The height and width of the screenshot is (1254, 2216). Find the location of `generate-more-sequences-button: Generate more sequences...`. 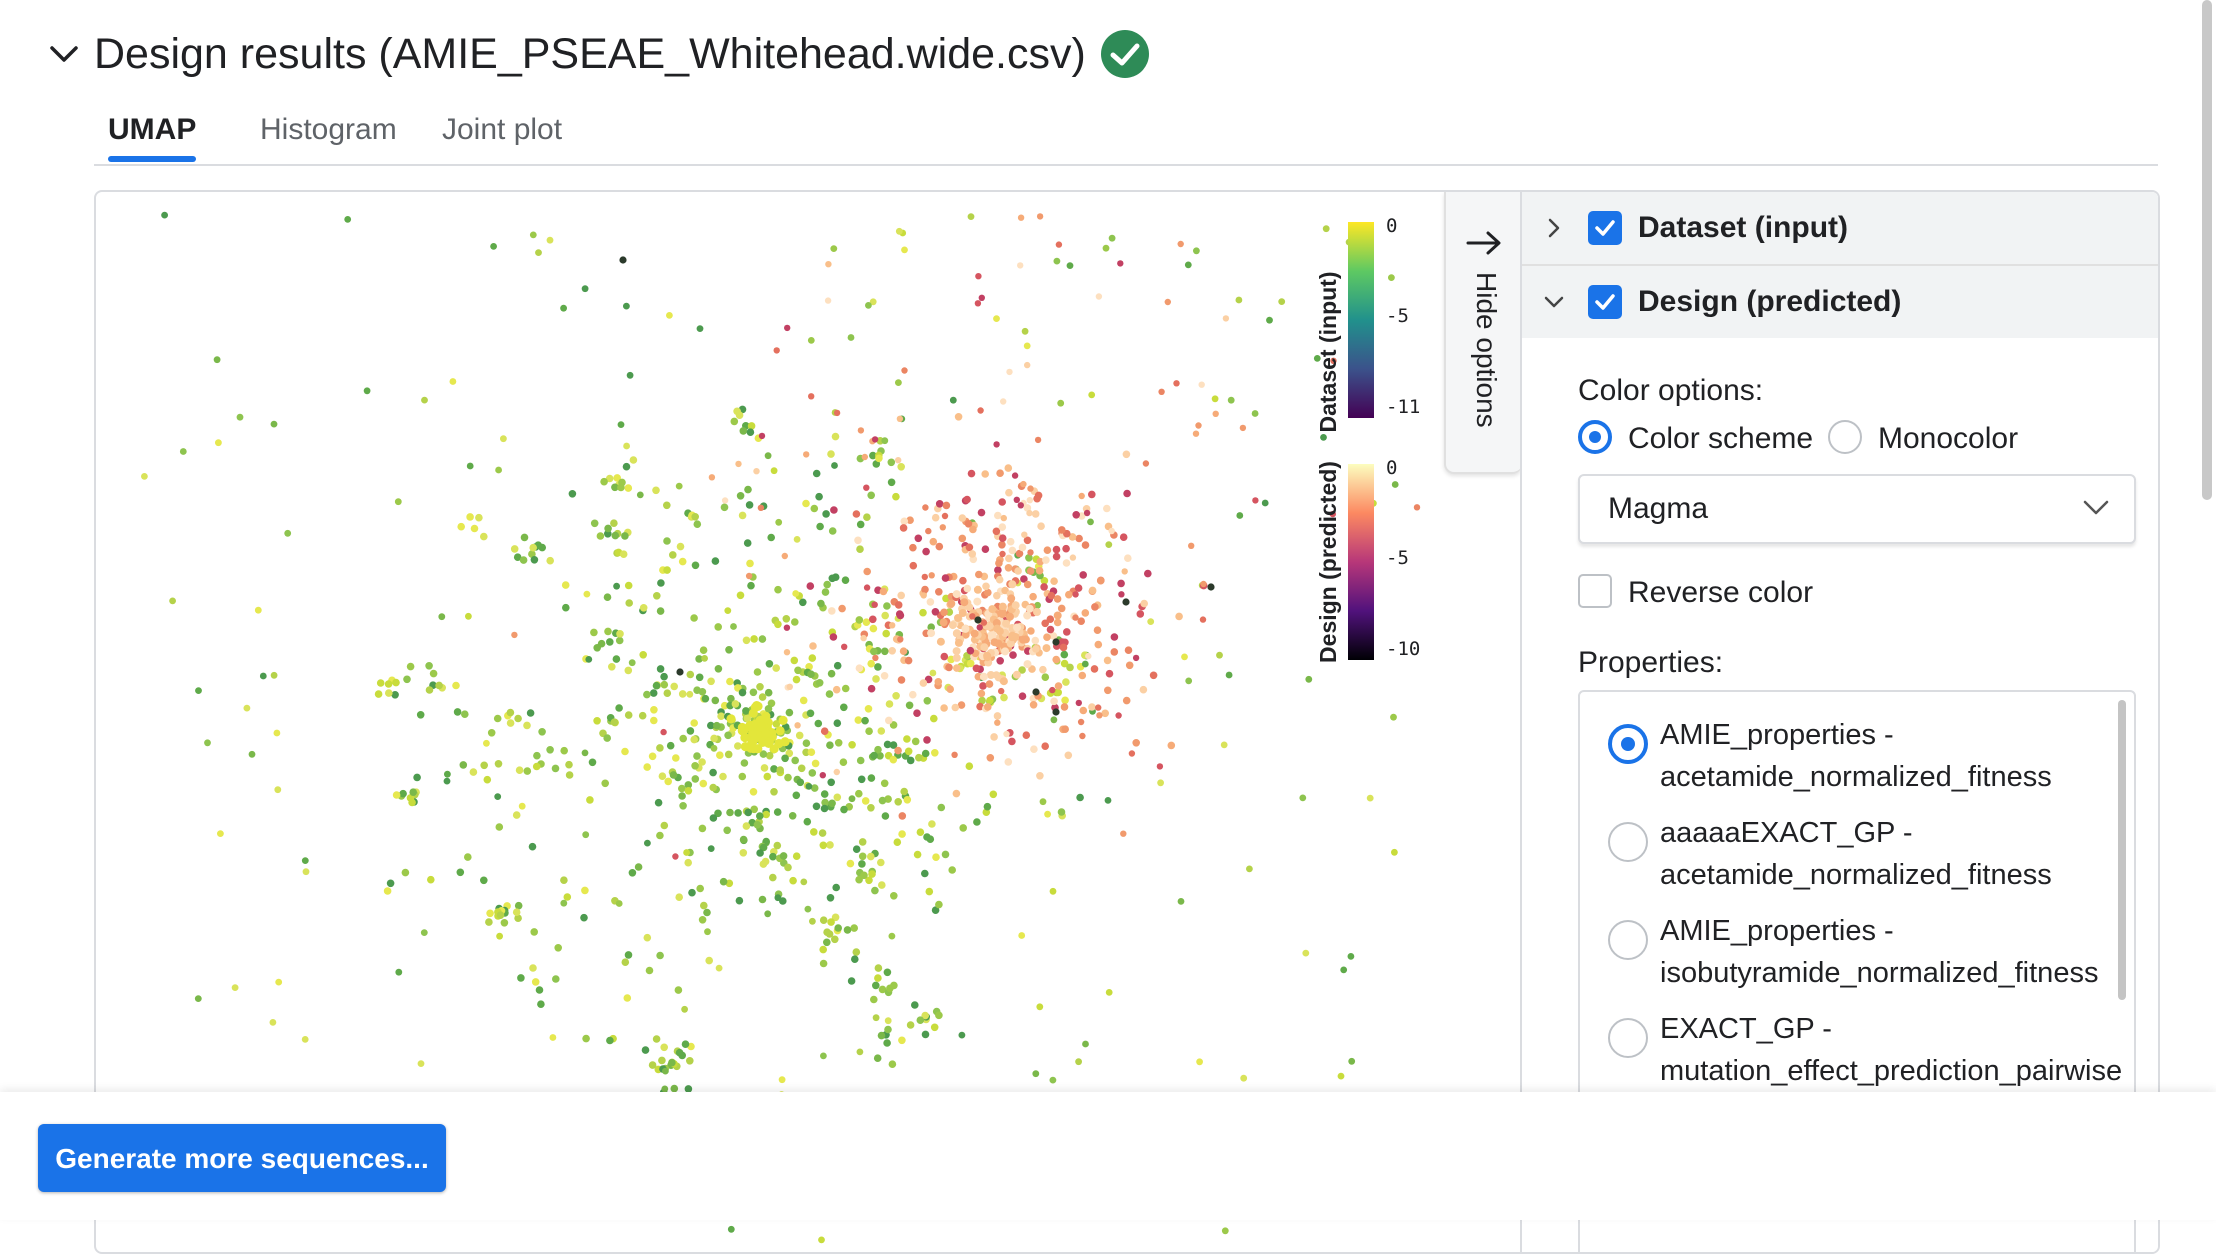

generate-more-sequences-button: Generate more sequences... is located at coordinates (242, 1158).